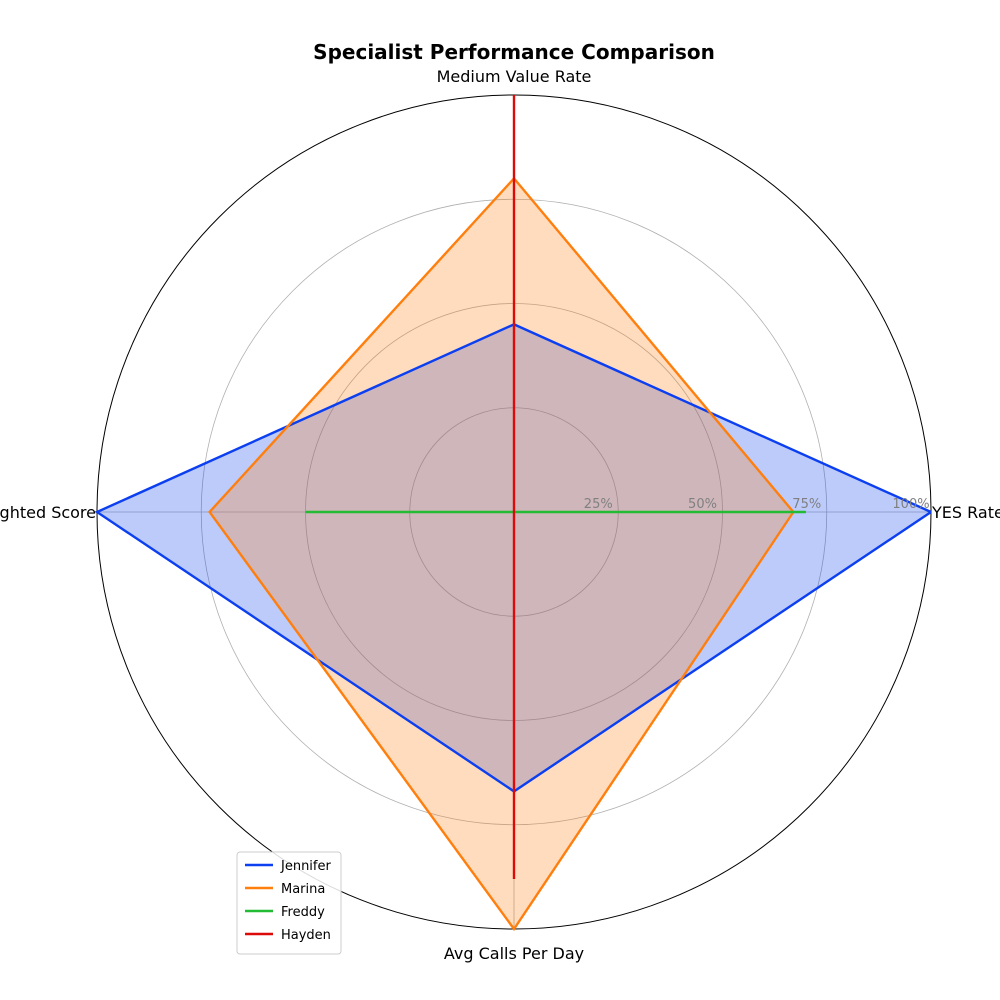 The height and width of the screenshot is (1000, 1000). What do you see at coordinates (303, 889) in the screenshot?
I see `legend-entry: Marina` at bounding box center [303, 889].